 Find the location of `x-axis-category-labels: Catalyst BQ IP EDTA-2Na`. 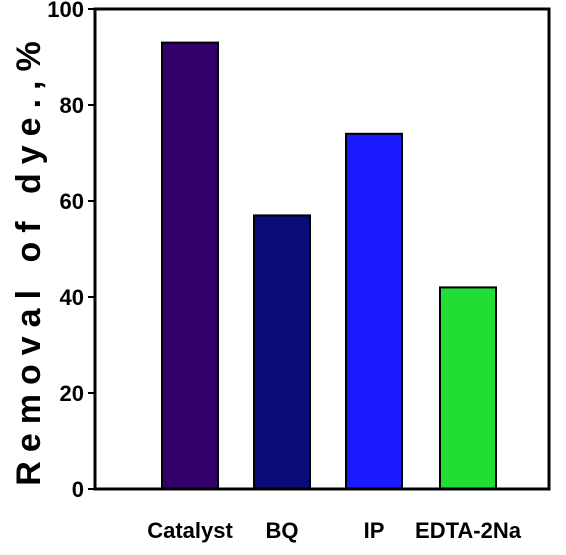

x-axis-category-labels: Catalyst BQ IP EDTA-2Na is located at coordinates (334, 530).